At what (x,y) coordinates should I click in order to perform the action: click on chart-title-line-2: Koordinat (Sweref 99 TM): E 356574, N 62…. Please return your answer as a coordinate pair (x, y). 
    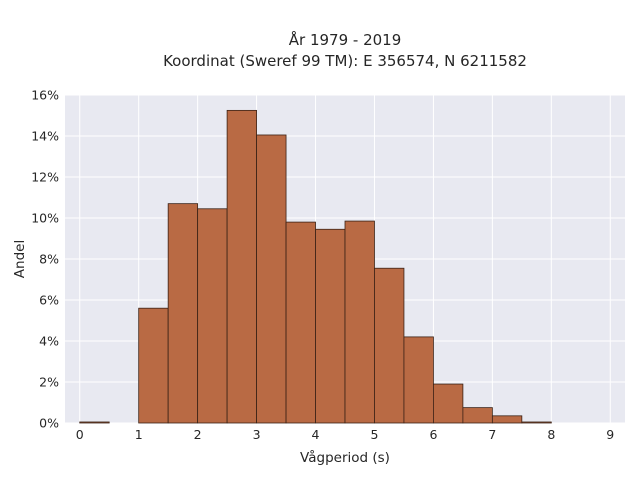
    Looking at the image, I should click on (345, 61).